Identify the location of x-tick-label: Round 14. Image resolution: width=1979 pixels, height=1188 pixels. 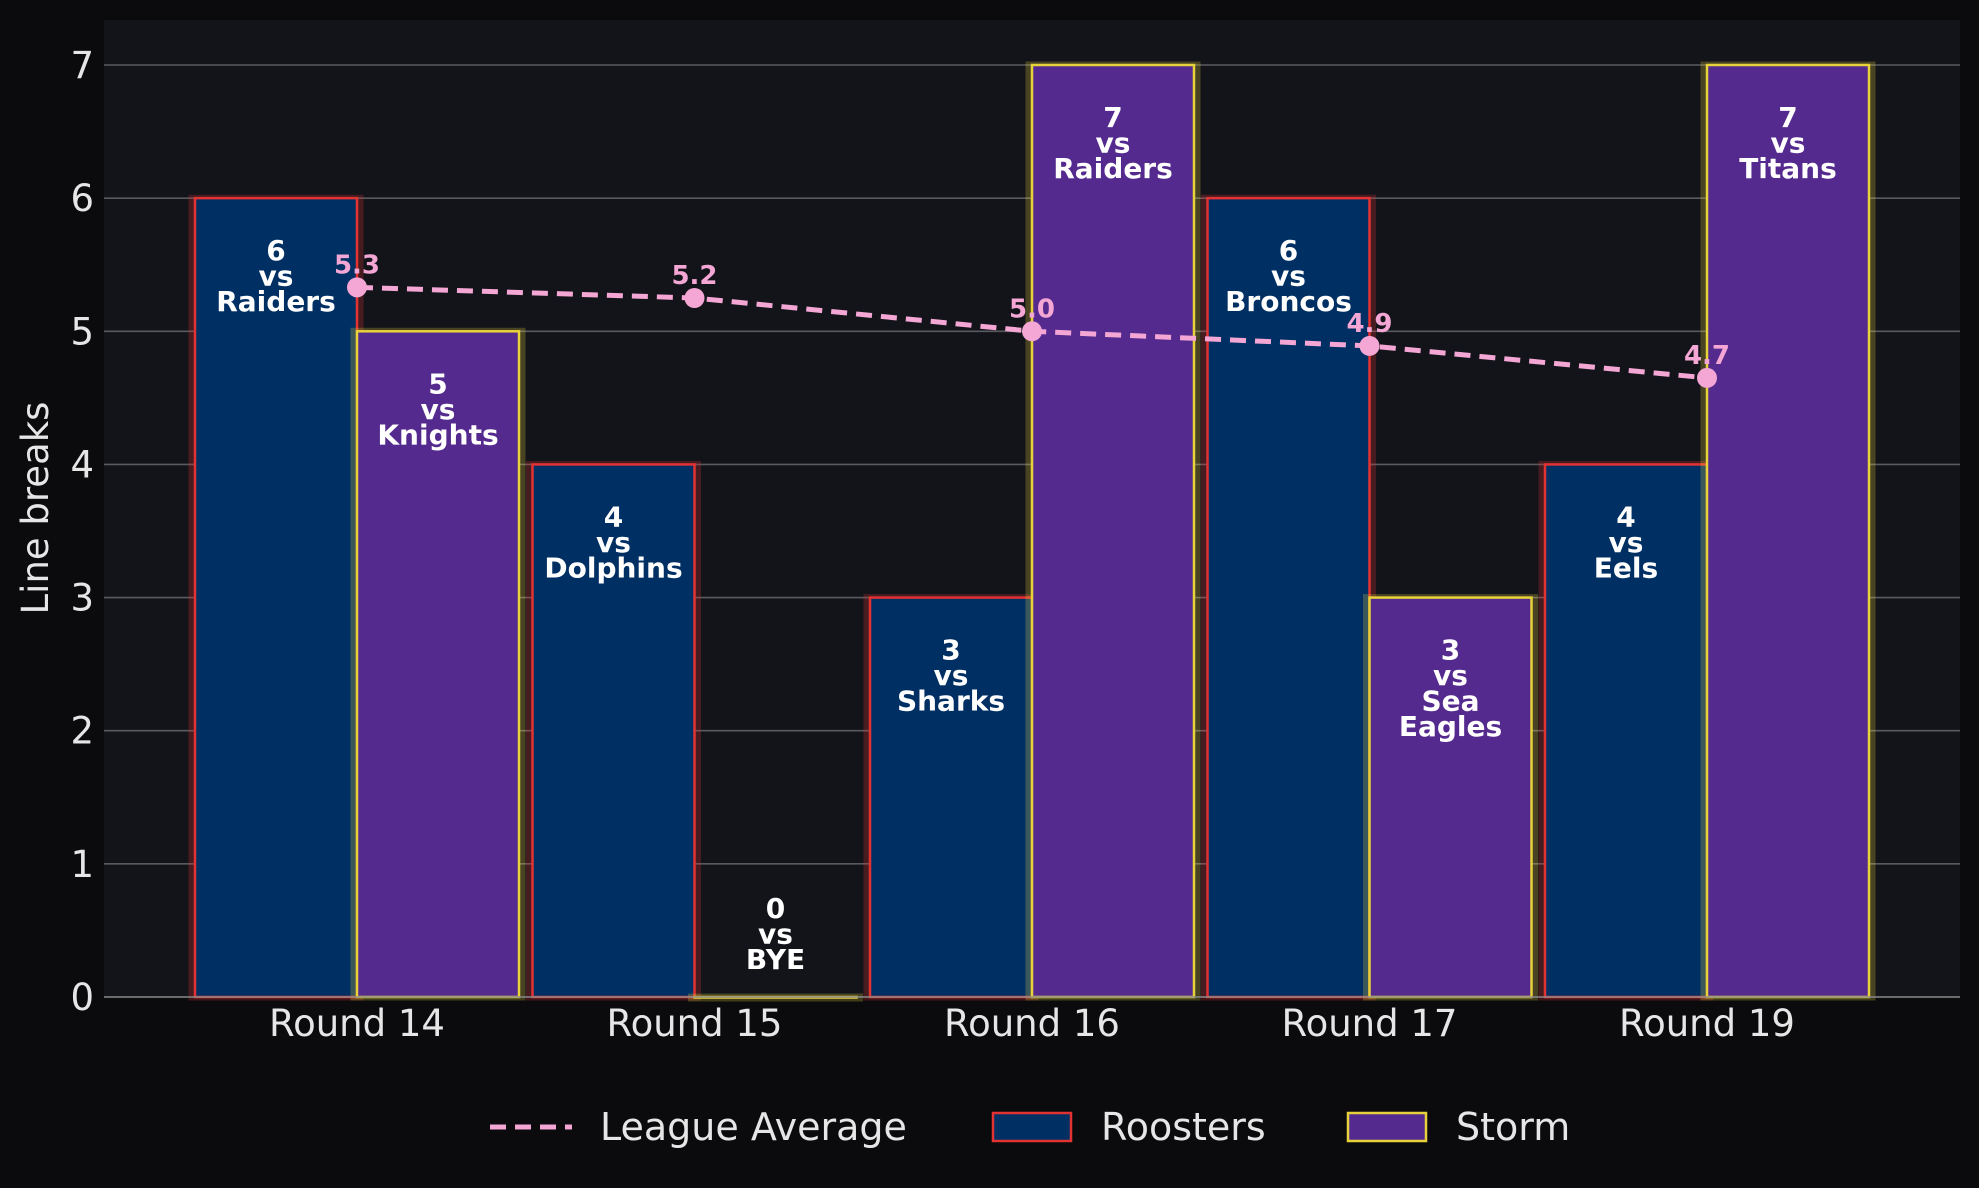
(357, 1023).